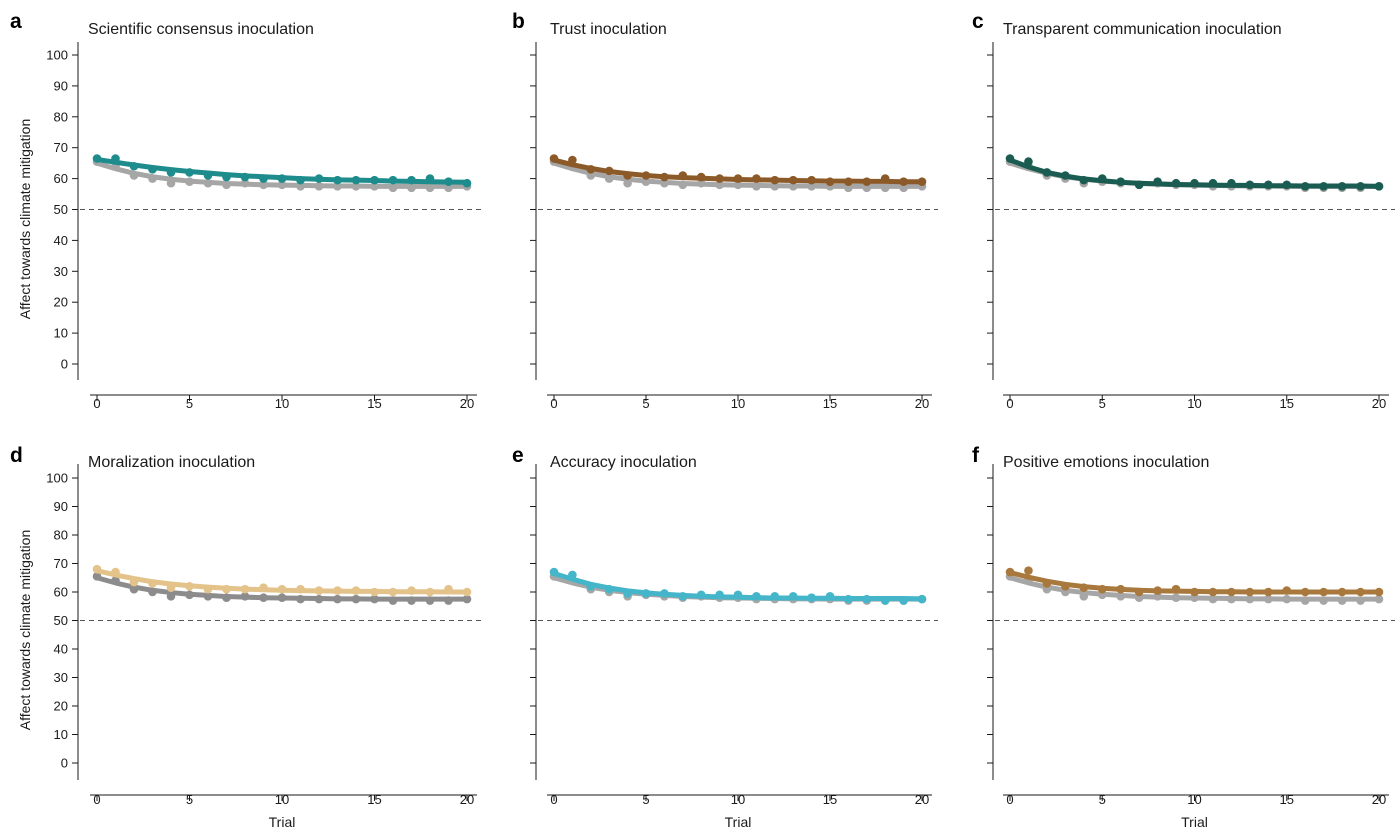 Image resolution: width=1400 pixels, height=830 pixels. I want to click on panel-title: Trust inoculation, so click(608, 29).